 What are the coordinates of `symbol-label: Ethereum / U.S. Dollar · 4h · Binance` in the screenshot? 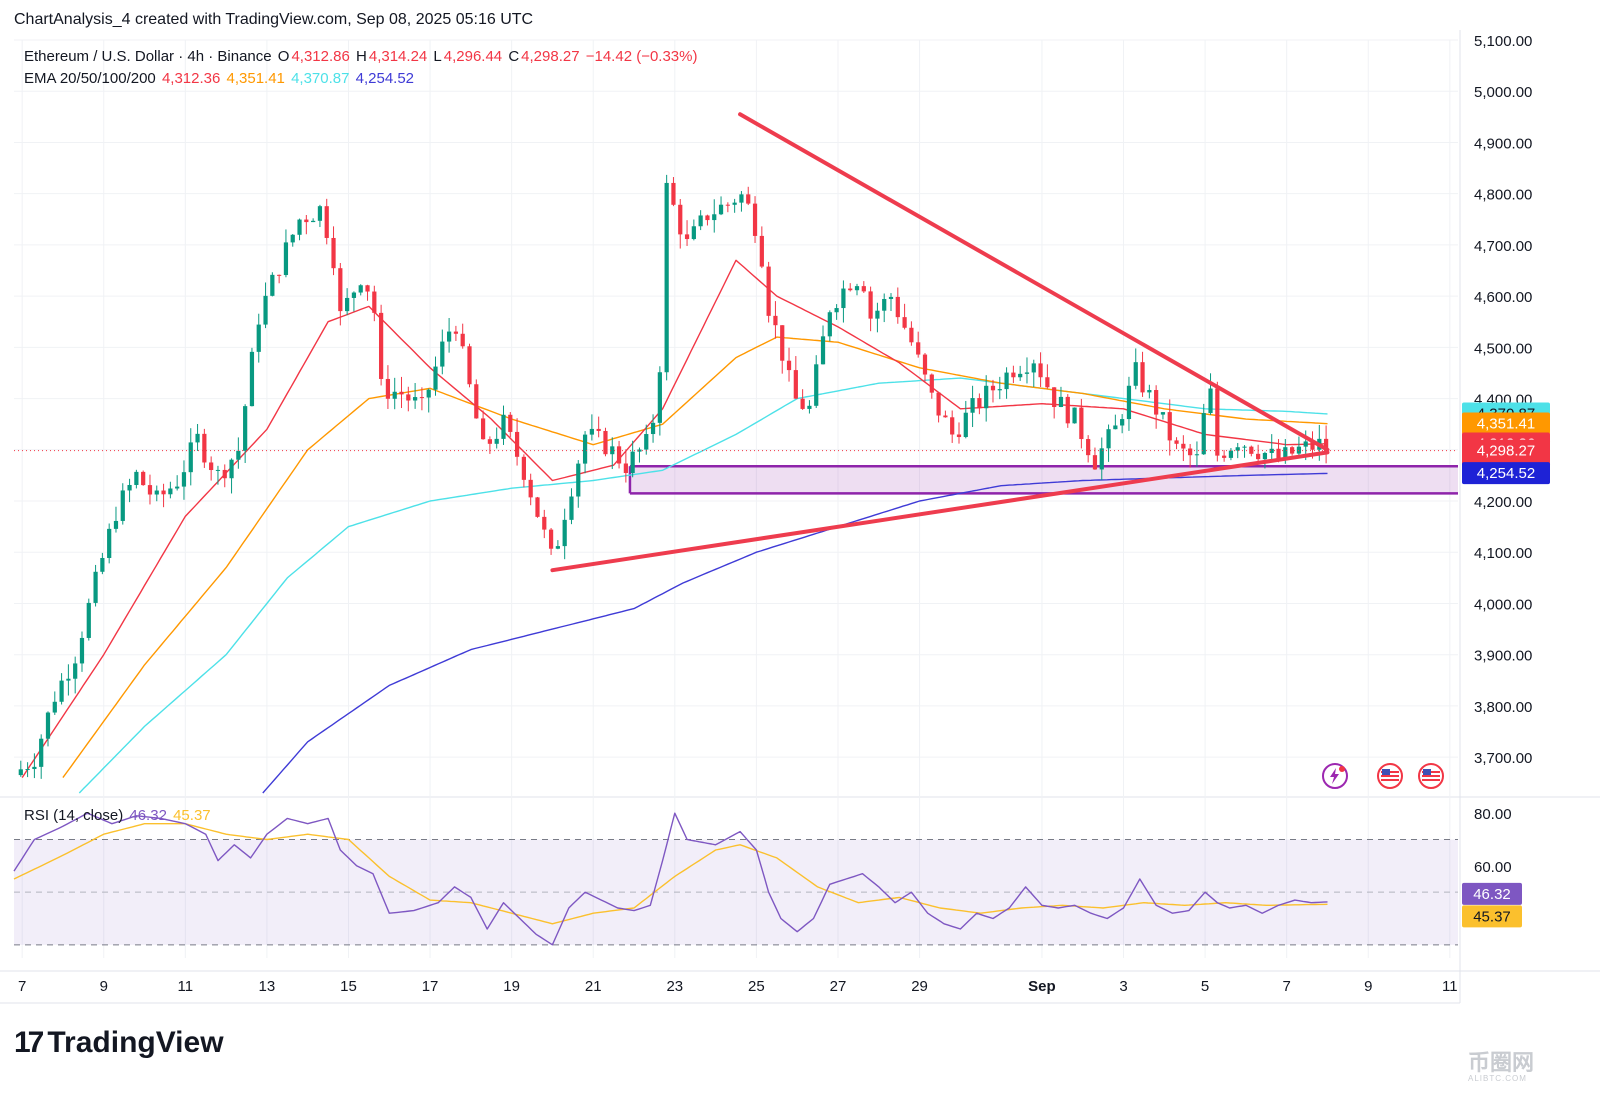 It's located at (148, 56).